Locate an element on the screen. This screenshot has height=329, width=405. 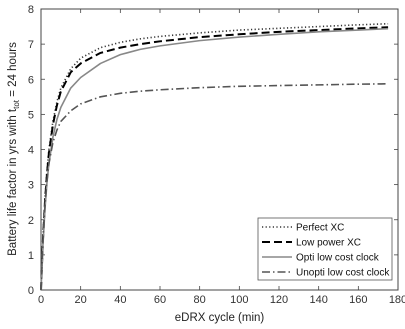
x-tick-label: 120 is located at coordinates (279, 300).